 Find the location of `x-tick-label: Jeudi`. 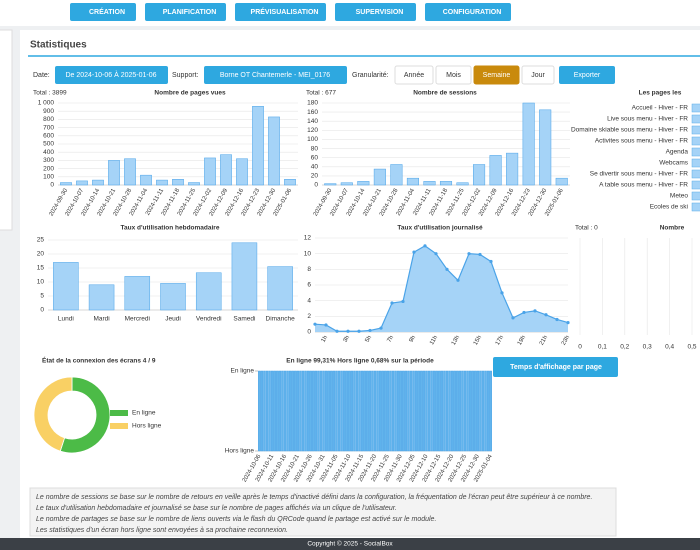

x-tick-label: Jeudi is located at coordinates (173, 319).